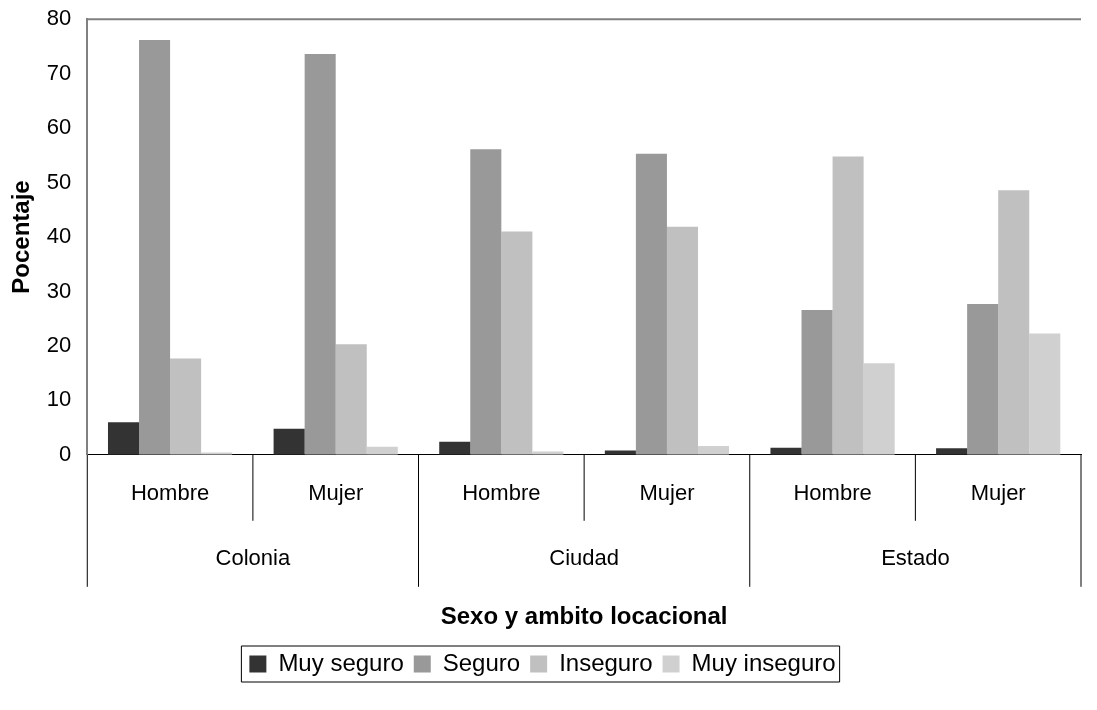  Describe the element at coordinates (59, 290) in the screenshot. I see `y-tick-label: 30` at that location.